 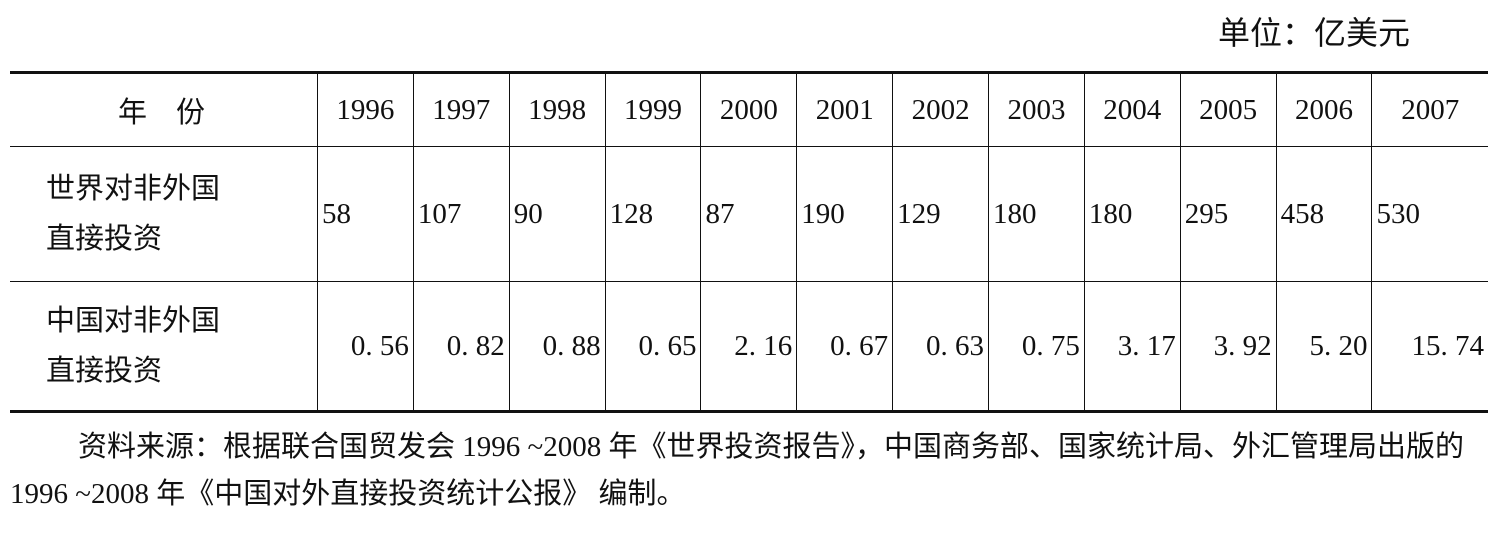 What do you see at coordinates (557, 109) in the screenshot?
I see `header-cell: 1998` at bounding box center [557, 109].